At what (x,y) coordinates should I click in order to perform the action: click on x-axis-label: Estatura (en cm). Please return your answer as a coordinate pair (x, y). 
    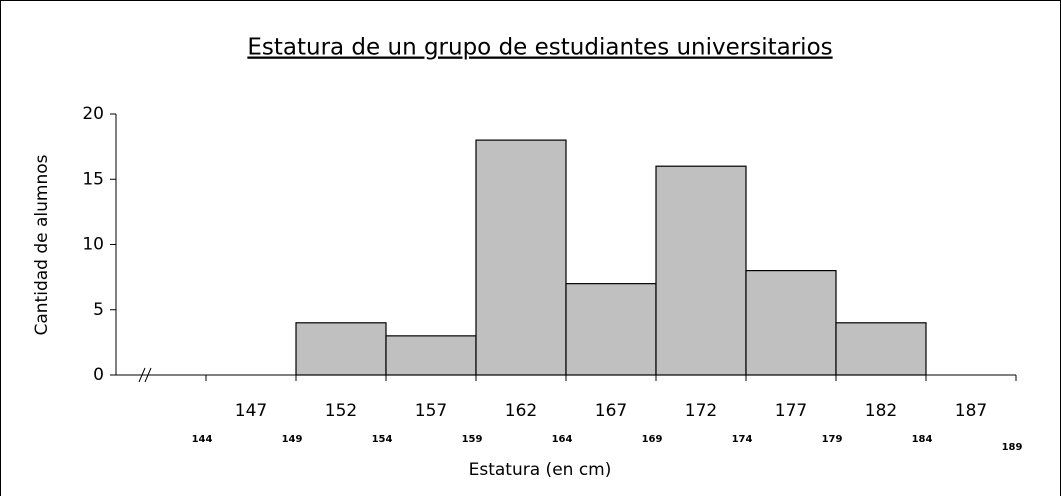
    Looking at the image, I should click on (540, 470).